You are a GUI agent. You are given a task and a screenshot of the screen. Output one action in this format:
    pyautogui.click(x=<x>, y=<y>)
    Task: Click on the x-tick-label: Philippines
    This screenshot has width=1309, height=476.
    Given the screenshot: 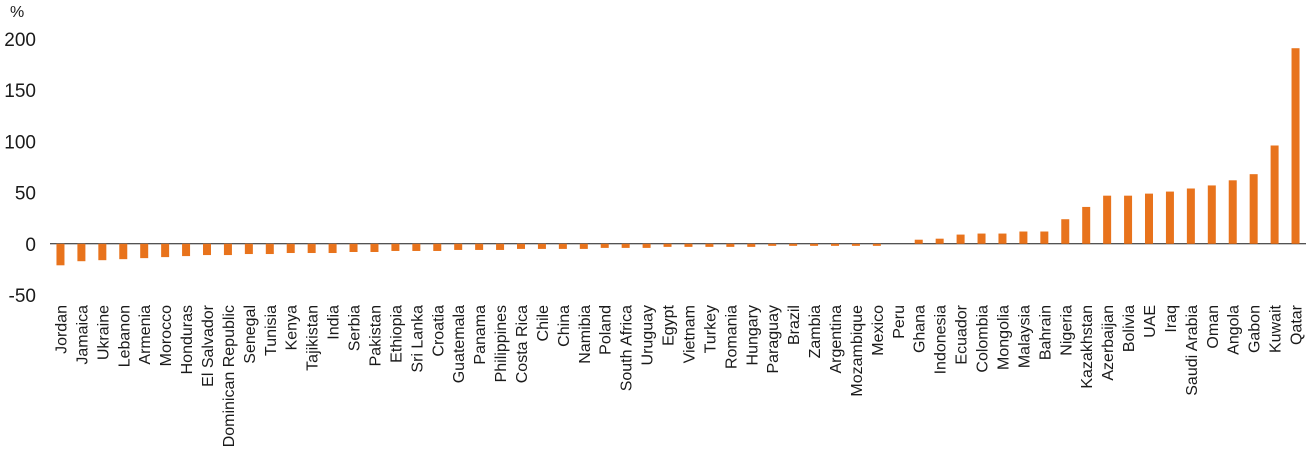 What is the action you would take?
    pyautogui.click(x=501, y=343)
    